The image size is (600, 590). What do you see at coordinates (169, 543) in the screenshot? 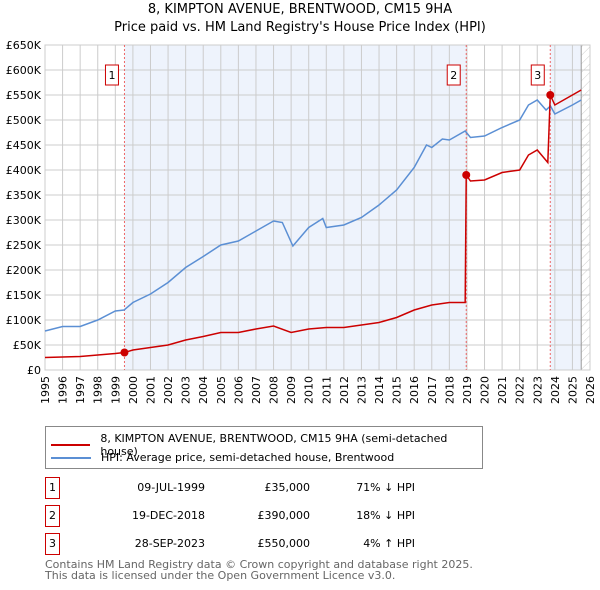
I see `sale-date: 28-SEP-2023` at bounding box center [169, 543].